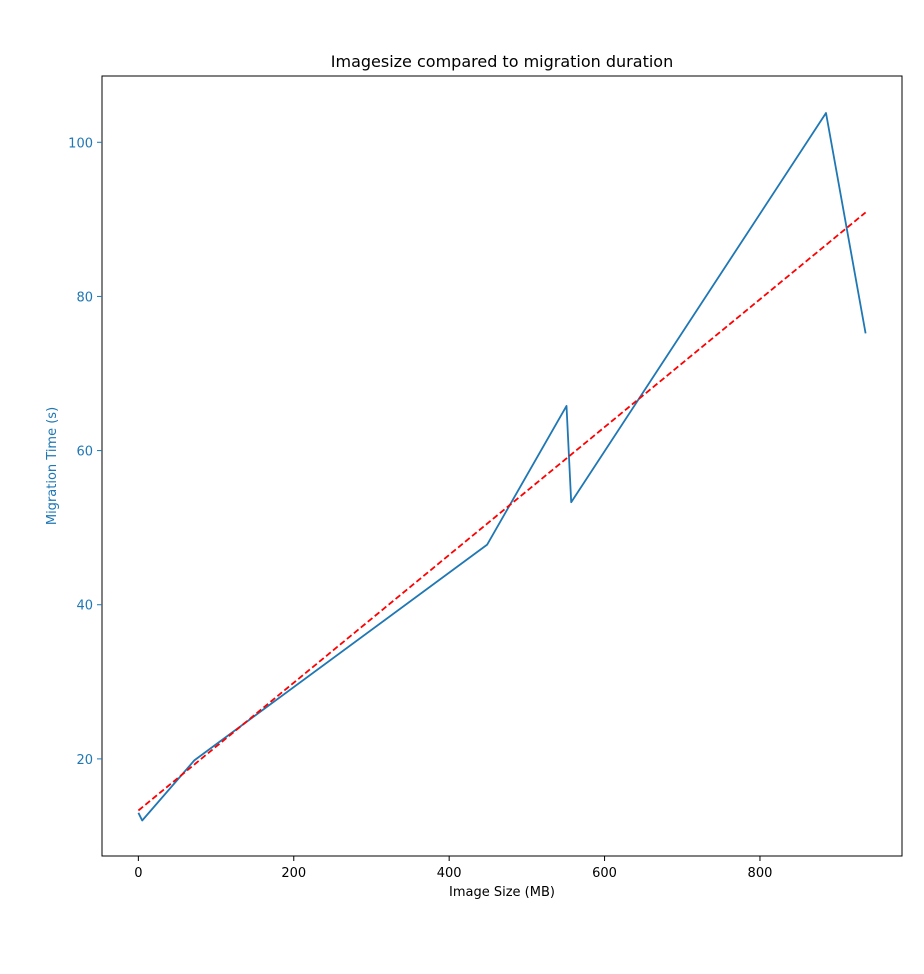  I want to click on y-tick-label: 20, so click(84, 760).